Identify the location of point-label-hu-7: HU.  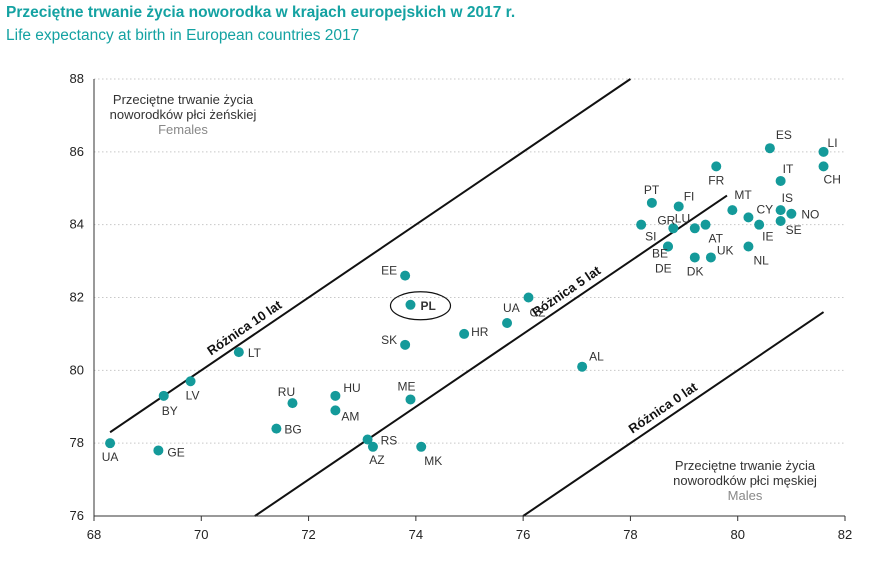
(351, 388).